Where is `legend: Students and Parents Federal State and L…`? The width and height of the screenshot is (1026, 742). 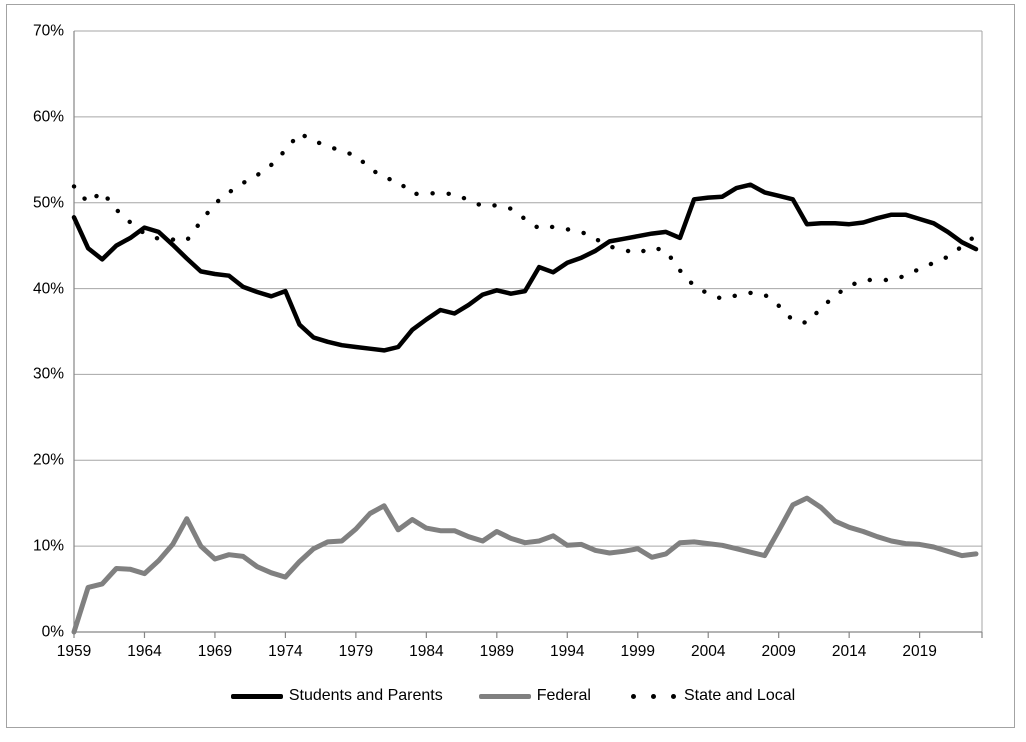 legend: Students and Parents Federal State and L… is located at coordinates (513, 696).